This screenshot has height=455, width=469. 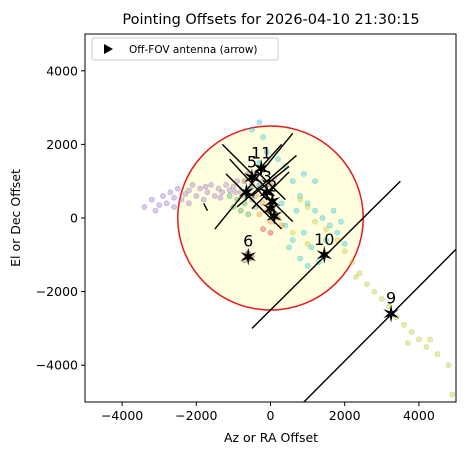 What do you see at coordinates (271, 415) in the screenshot?
I see `x-tick-label: 0` at bounding box center [271, 415].